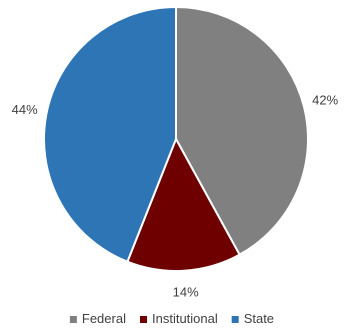  Describe the element at coordinates (104, 318) in the screenshot. I see `legend-label-federal: Federal` at that location.